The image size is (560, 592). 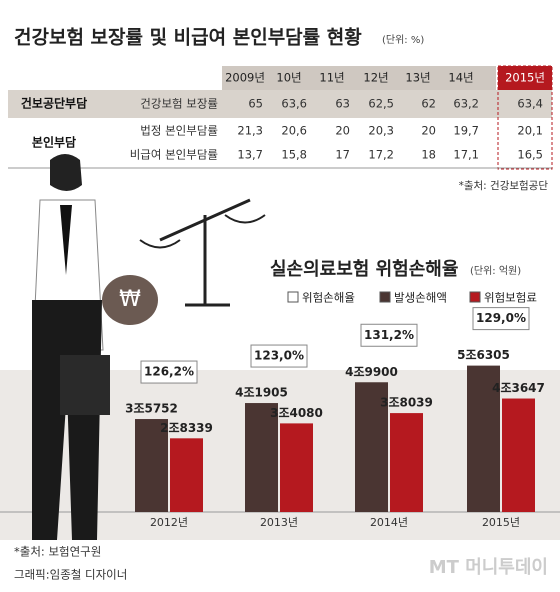 What do you see at coordinates (530, 155) in the screenshot?
I see `cell: 16,5` at bounding box center [530, 155].